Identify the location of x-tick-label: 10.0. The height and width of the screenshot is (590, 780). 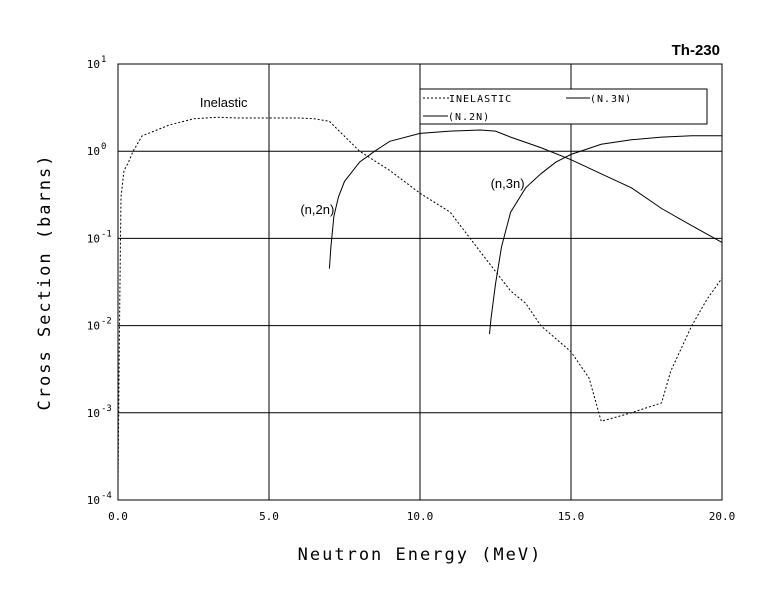
(420, 516).